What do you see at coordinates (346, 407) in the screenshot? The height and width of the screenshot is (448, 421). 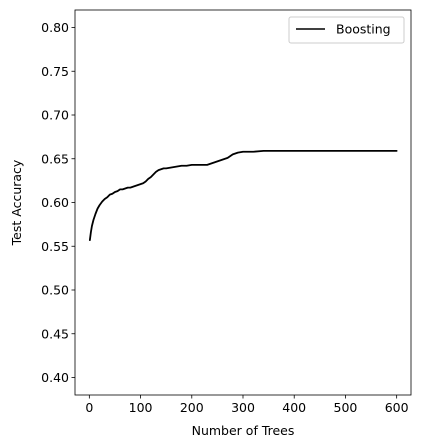 I see `x-tick-label: 500` at bounding box center [346, 407].